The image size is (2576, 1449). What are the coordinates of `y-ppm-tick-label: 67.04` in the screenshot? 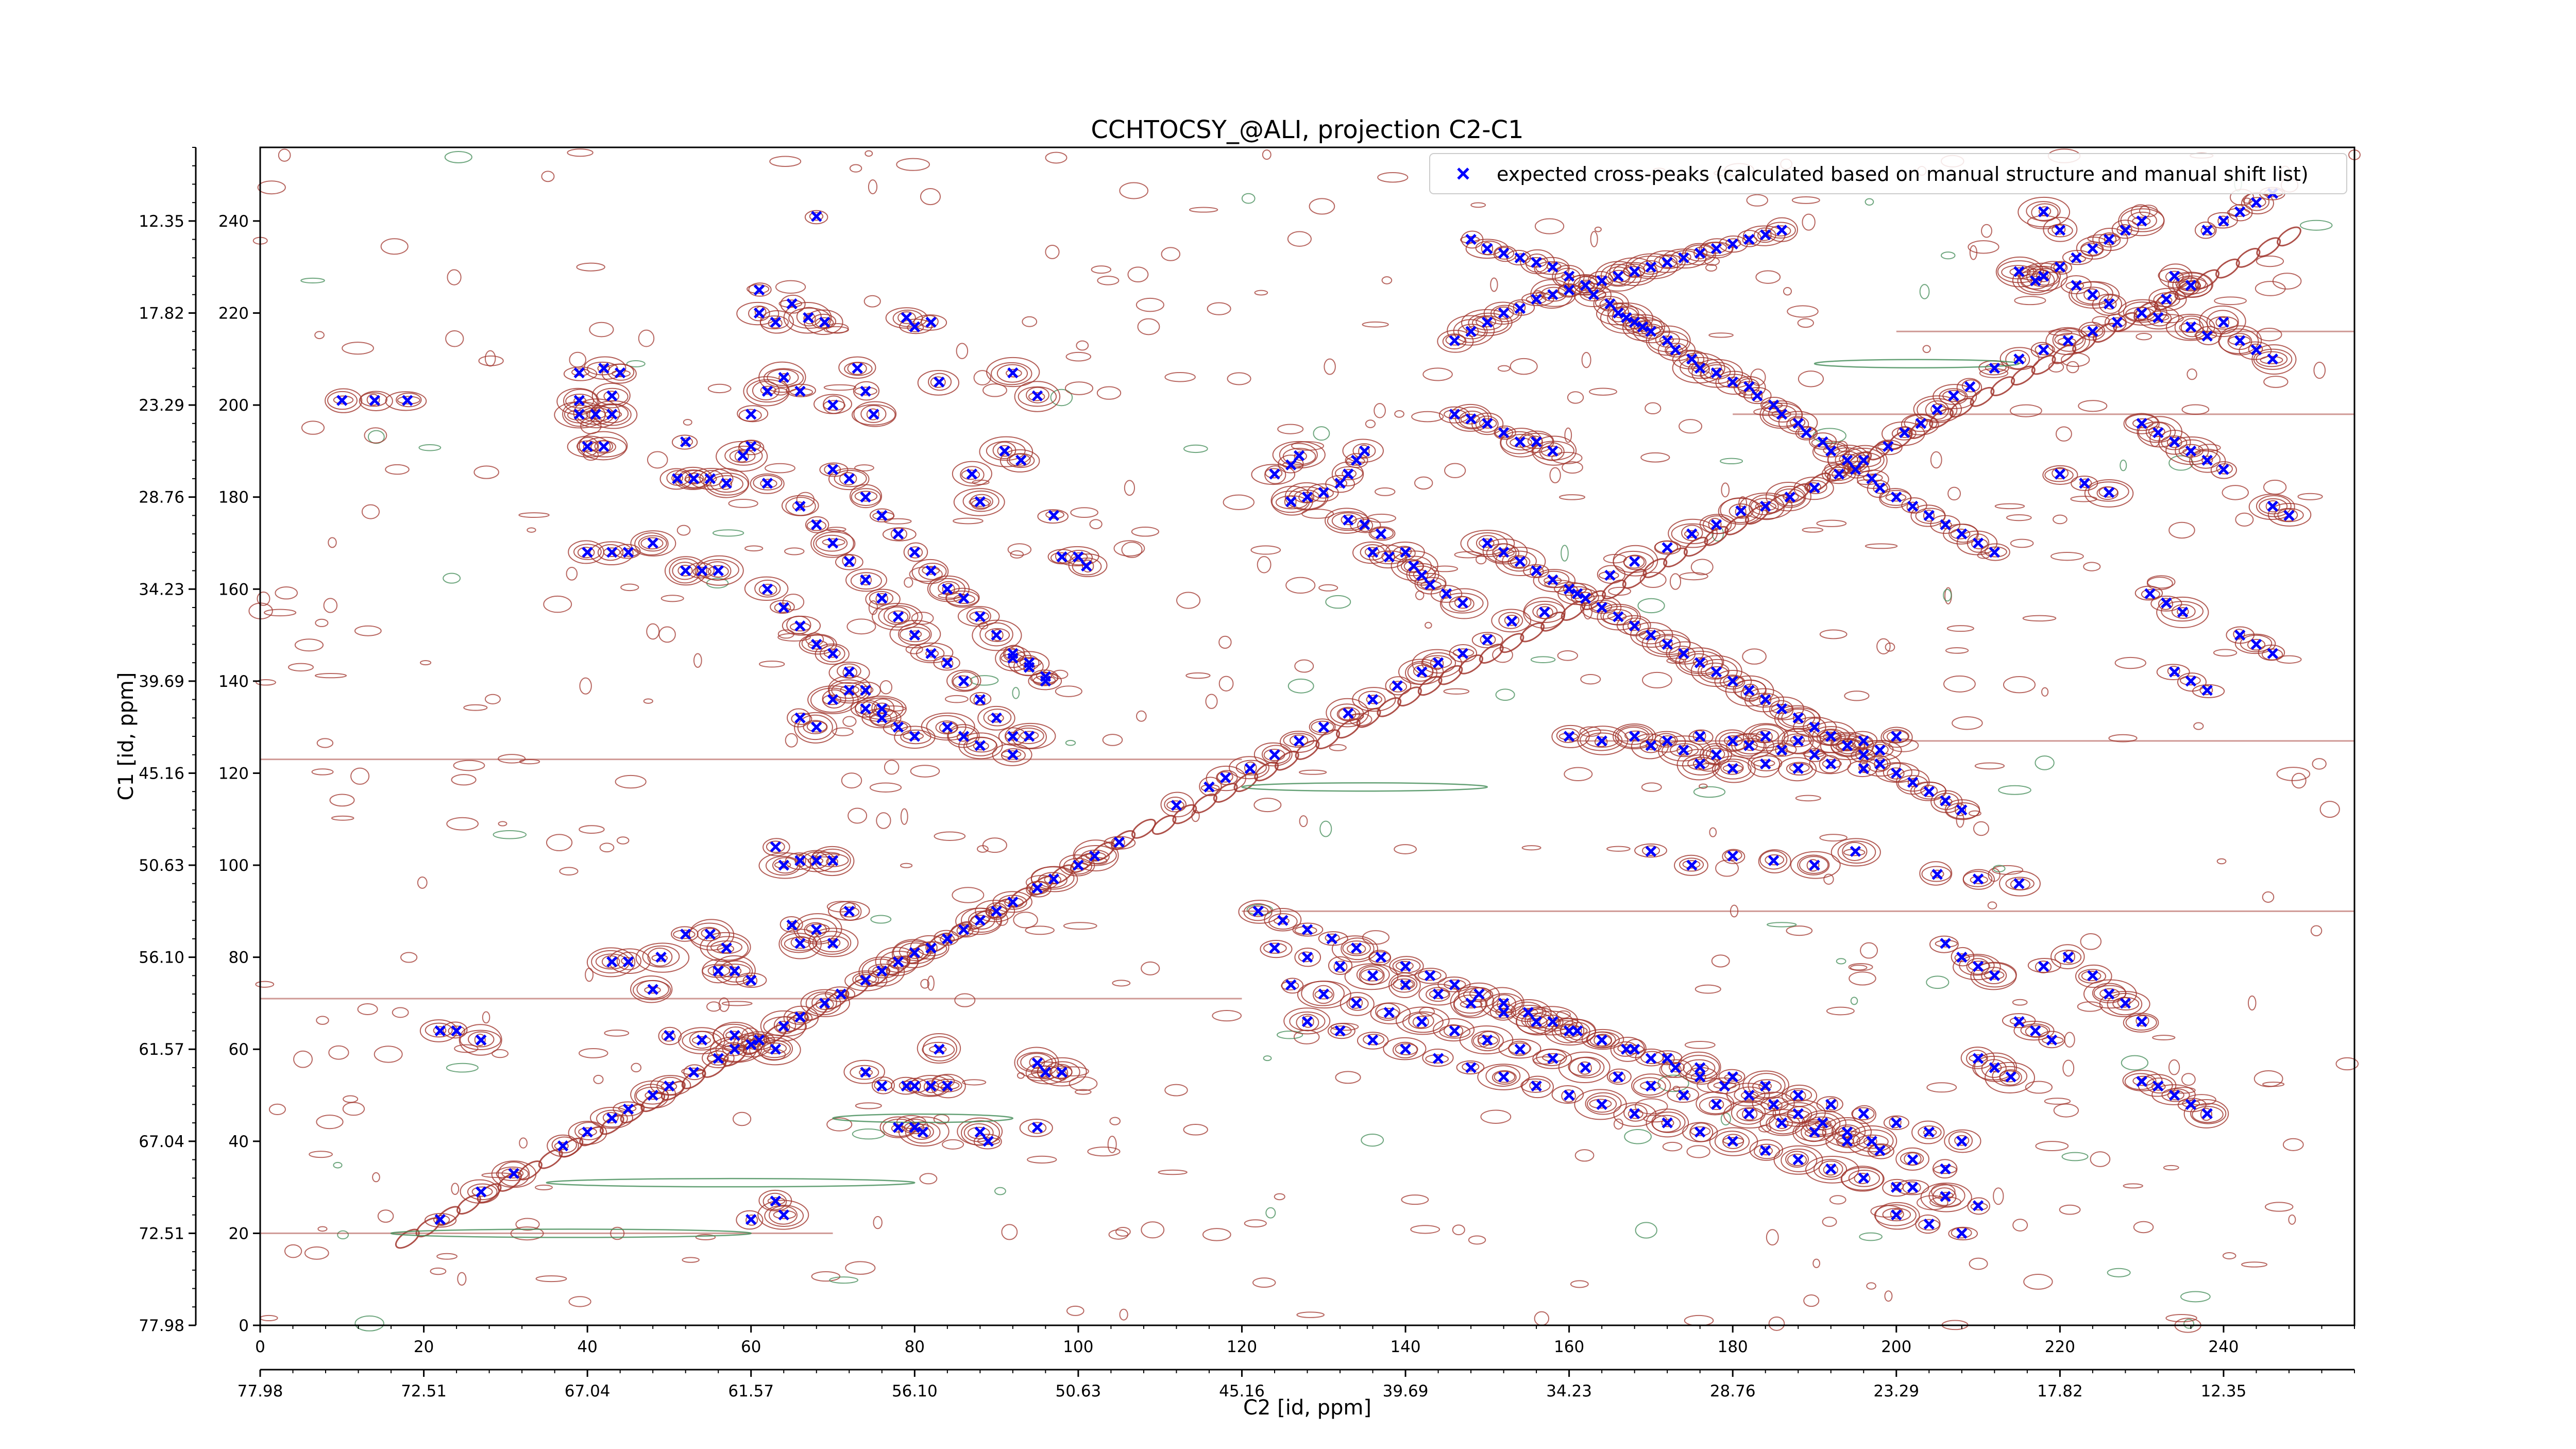 It's located at (161, 1142).